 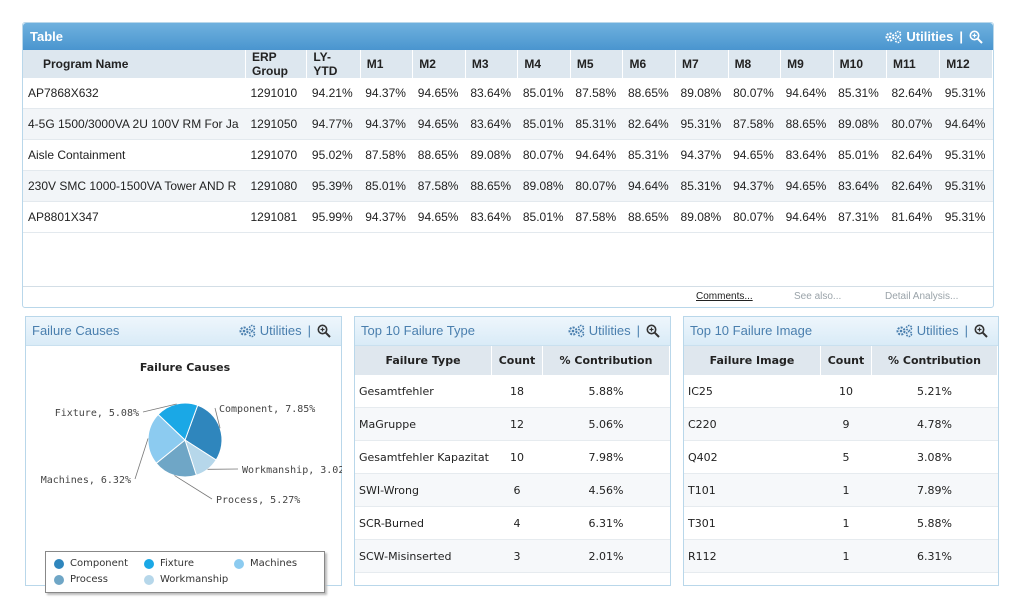 I want to click on count-cell: 6, so click(x=517, y=490).